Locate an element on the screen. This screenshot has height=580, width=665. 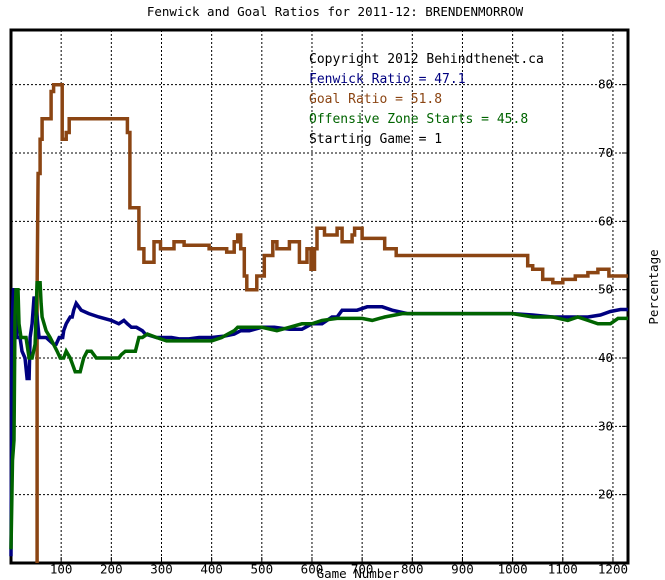
legend-entry-fenwick-ratio: Fenwick Ratio = 47.1 is located at coordinates (387, 79).